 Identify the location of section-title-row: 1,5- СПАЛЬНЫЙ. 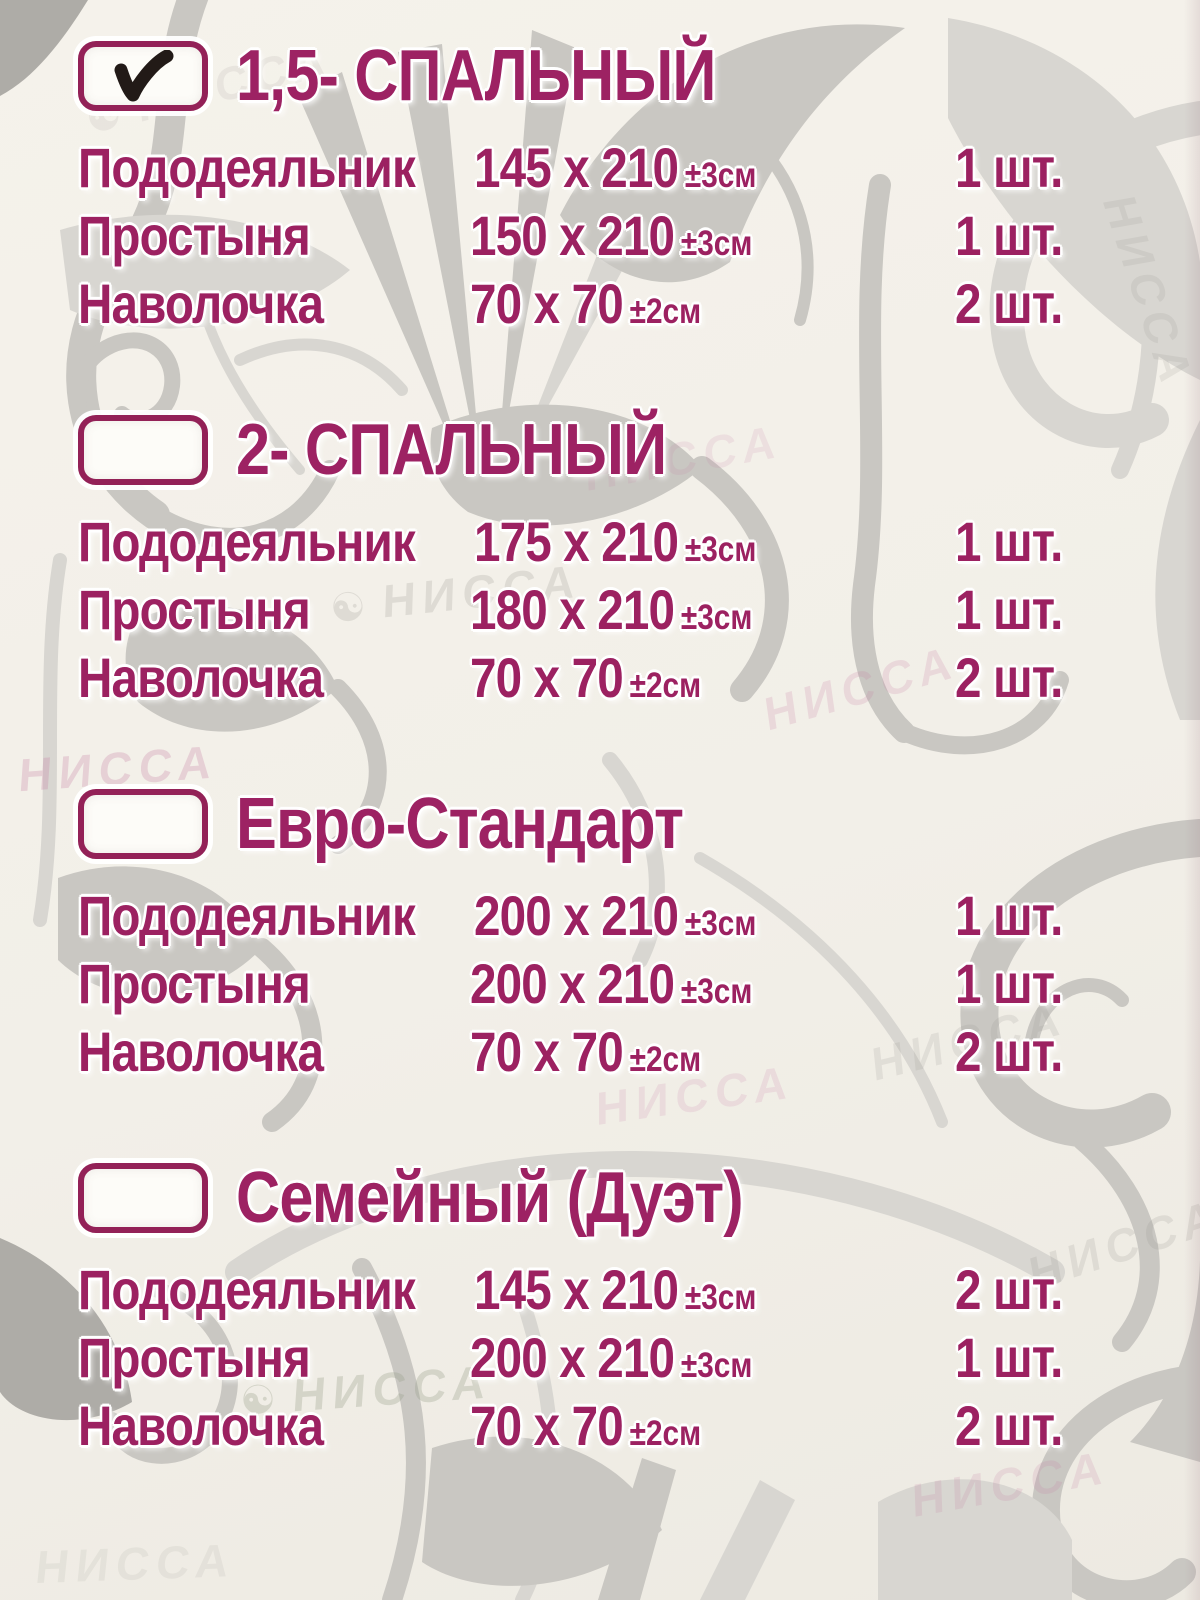
(570, 76).